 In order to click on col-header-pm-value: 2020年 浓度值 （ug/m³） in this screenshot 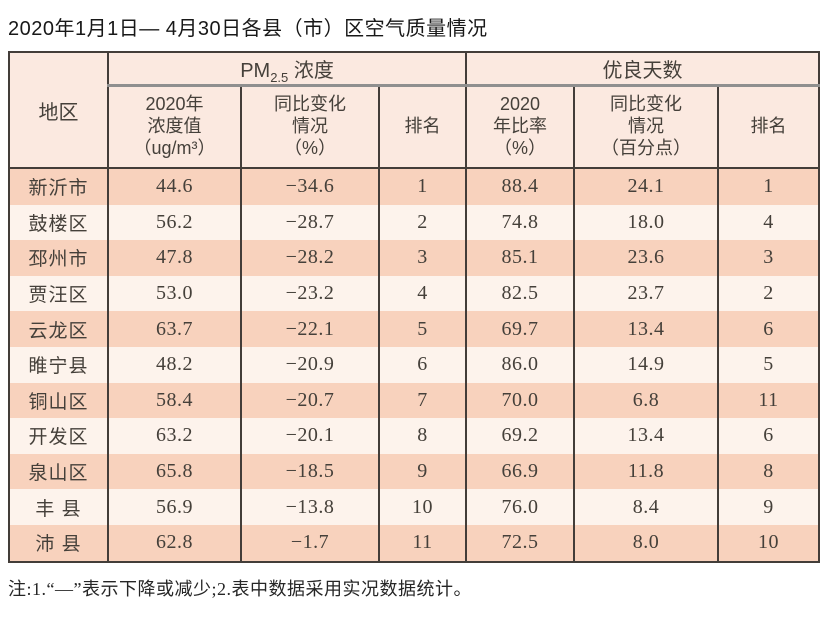, I will do `click(174, 127)`.